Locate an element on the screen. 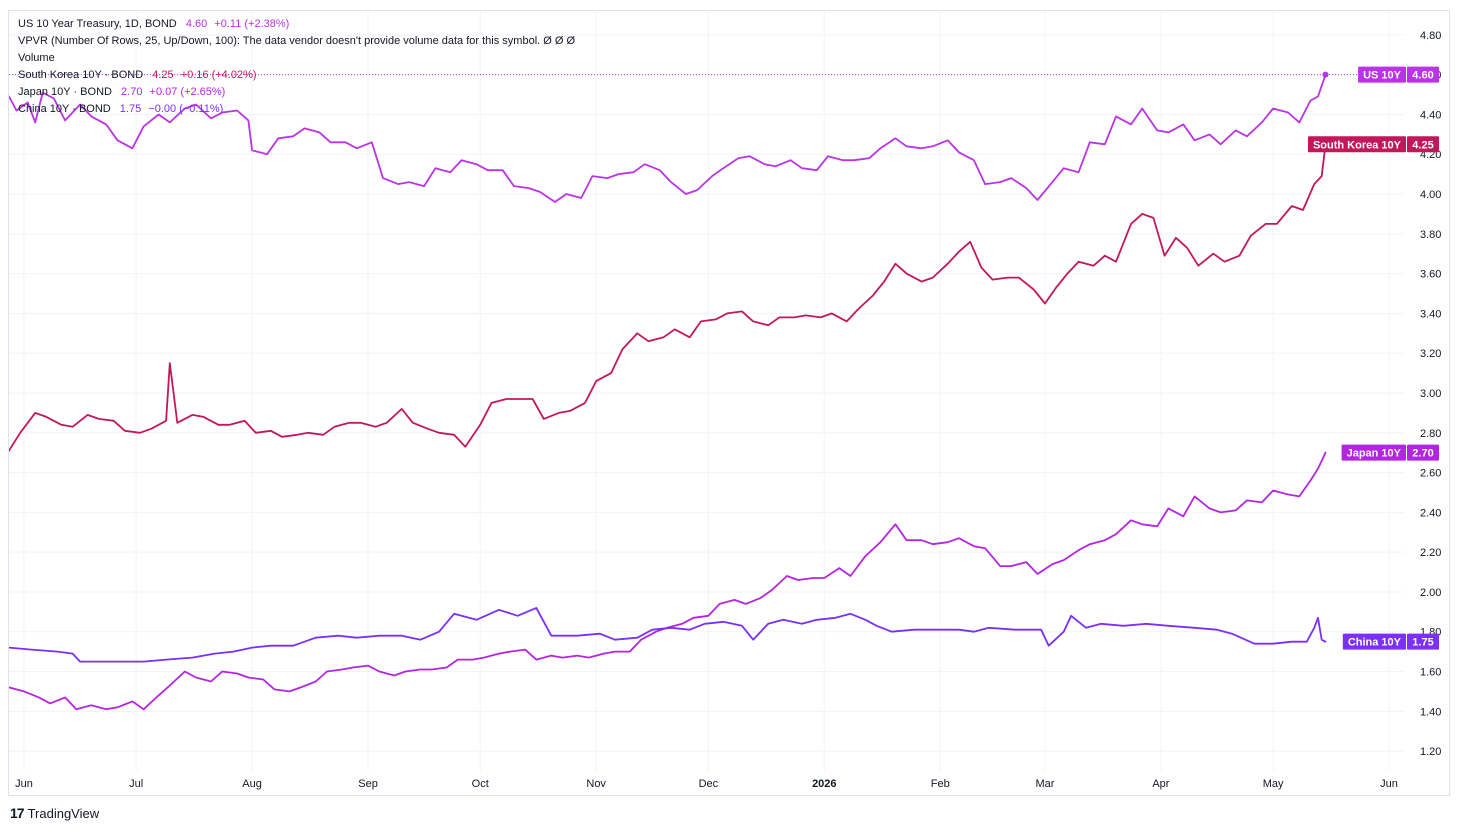 This screenshot has width=1460, height=831. price-tag-us-10y: US 10Y 4.60 is located at coordinates (1398, 74).